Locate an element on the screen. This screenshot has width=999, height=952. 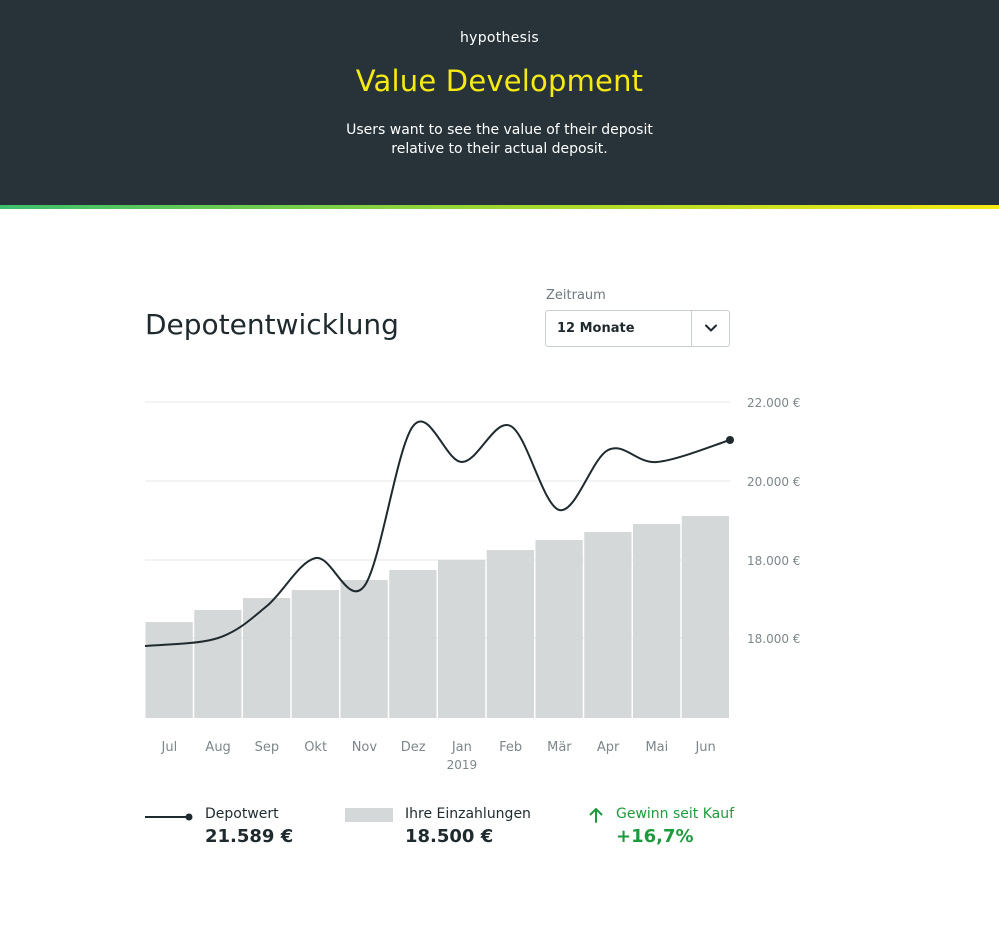
legend-gain: Gewinn seit Kauf +16,7% is located at coordinates (675, 826).